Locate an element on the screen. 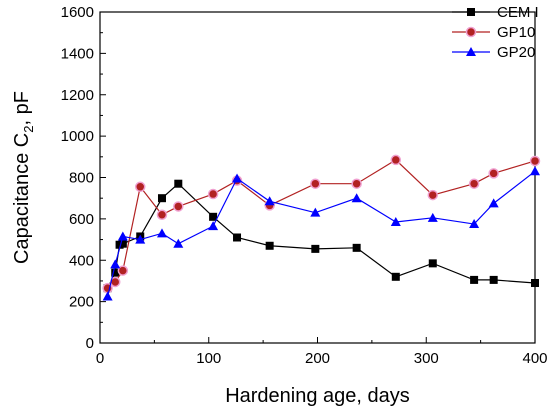 This screenshot has height=412, width=550. y-tick-label: 1000 is located at coordinates (77, 136).